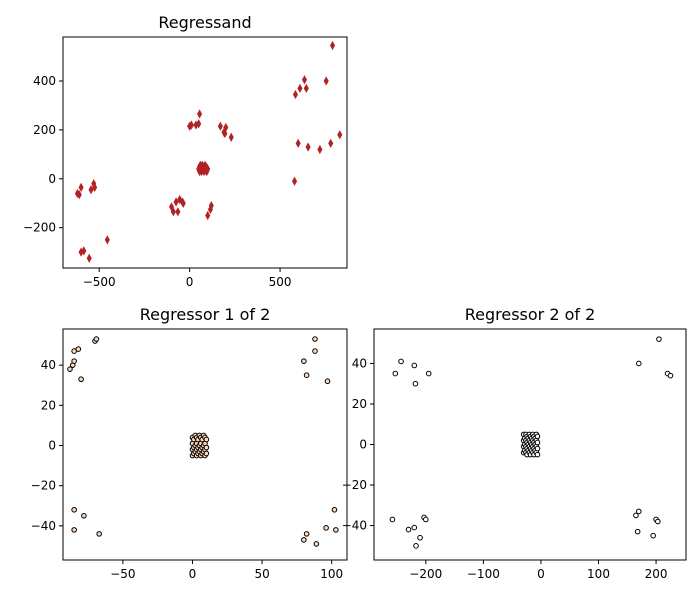 This screenshot has height=600, width=700. I want to click on y-tick-label: 20, so click(359, 404).